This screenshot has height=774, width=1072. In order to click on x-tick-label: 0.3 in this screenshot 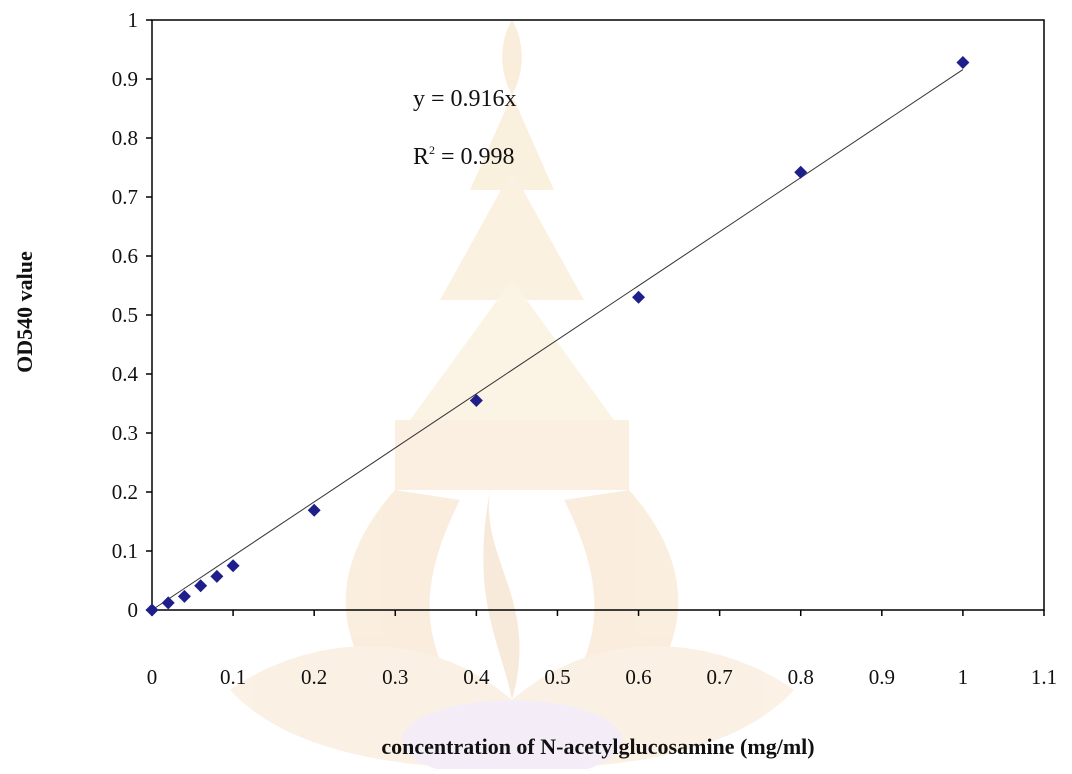, I will do `click(395, 677)`.